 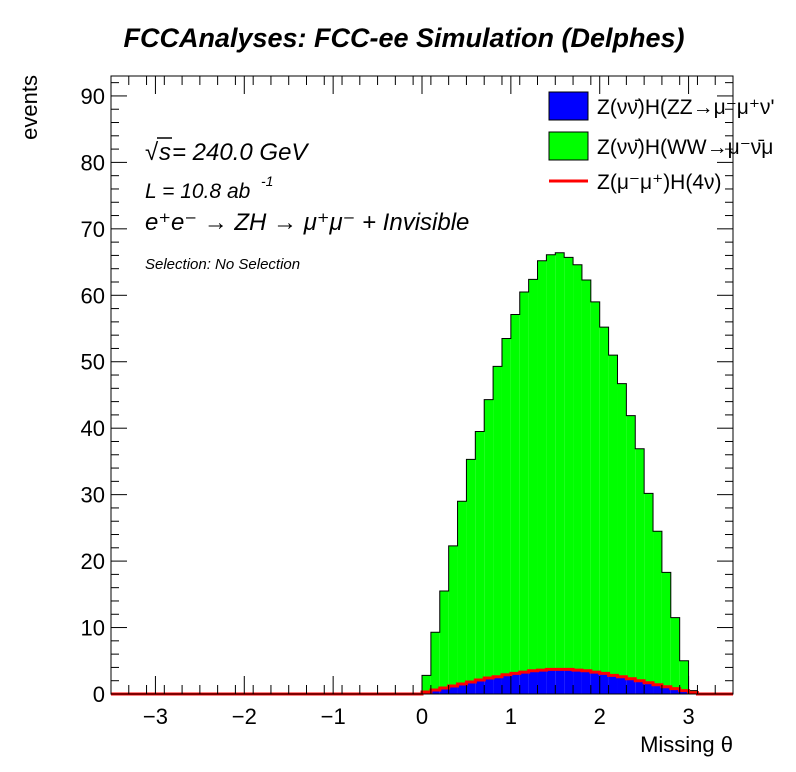 I want to click on y-tick-label: 20, so click(x=93, y=561).